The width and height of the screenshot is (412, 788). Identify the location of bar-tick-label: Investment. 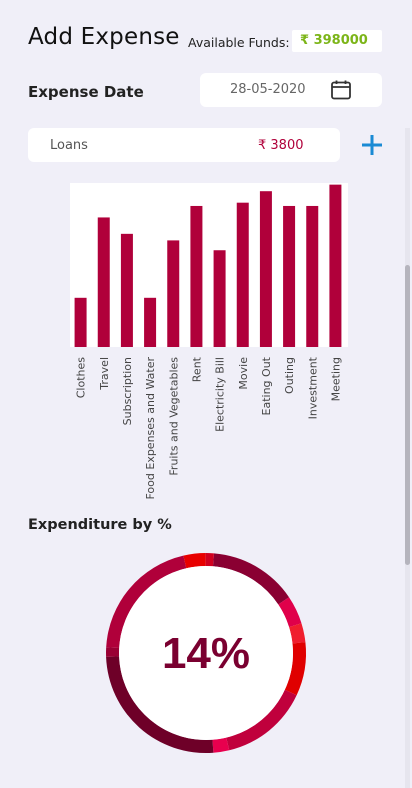
(312, 387).